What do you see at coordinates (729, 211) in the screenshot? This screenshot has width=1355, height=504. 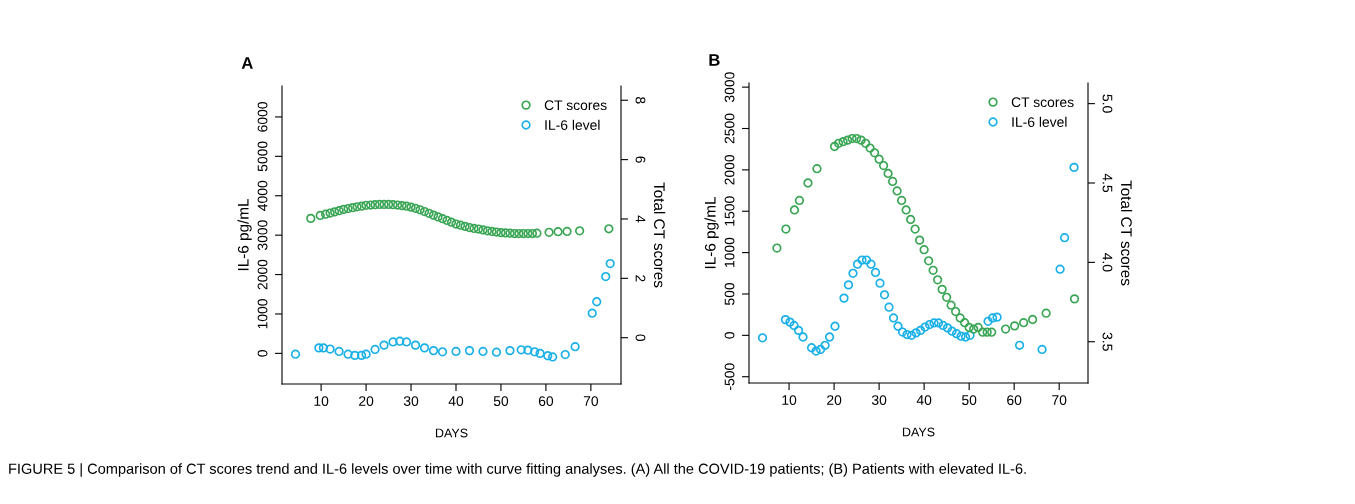 I see `y-tick-label: 1500` at bounding box center [729, 211].